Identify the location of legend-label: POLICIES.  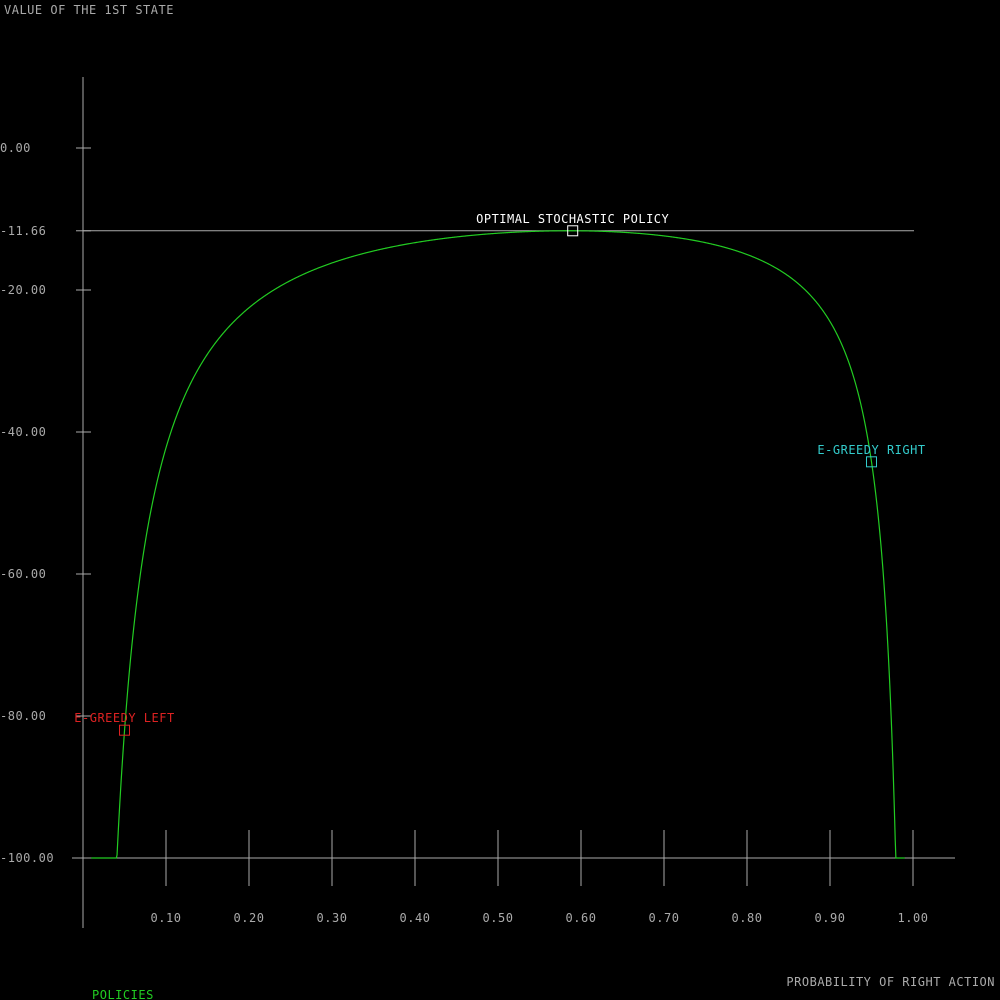
(123, 994).